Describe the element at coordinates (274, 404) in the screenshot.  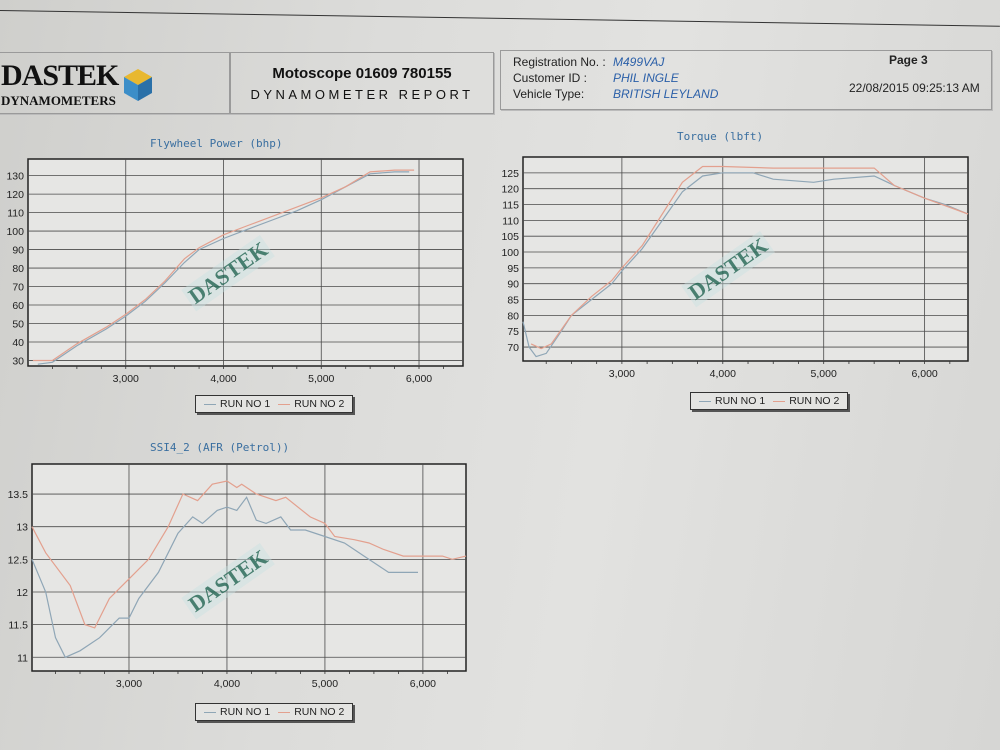
I see `power-legend: RUN NO 1 RUN NO 2` at that location.